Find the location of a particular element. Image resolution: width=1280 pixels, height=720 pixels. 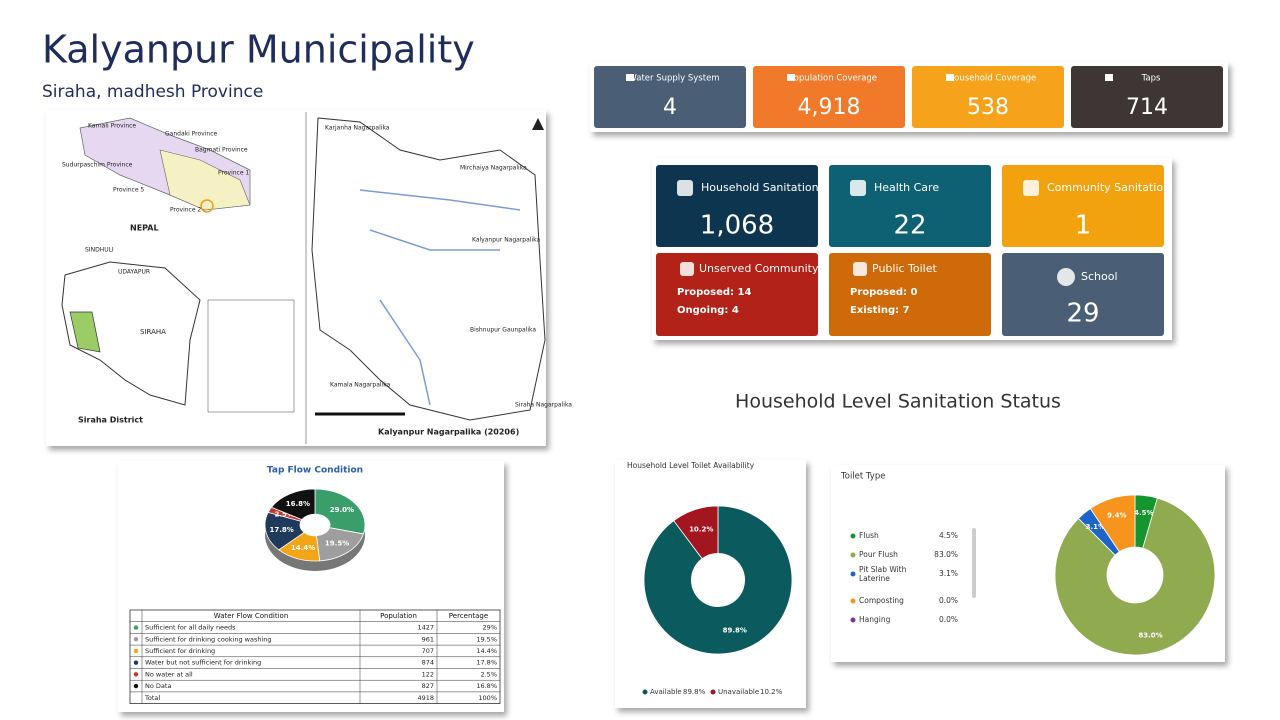

slice-label: 17.8% is located at coordinates (282, 530).